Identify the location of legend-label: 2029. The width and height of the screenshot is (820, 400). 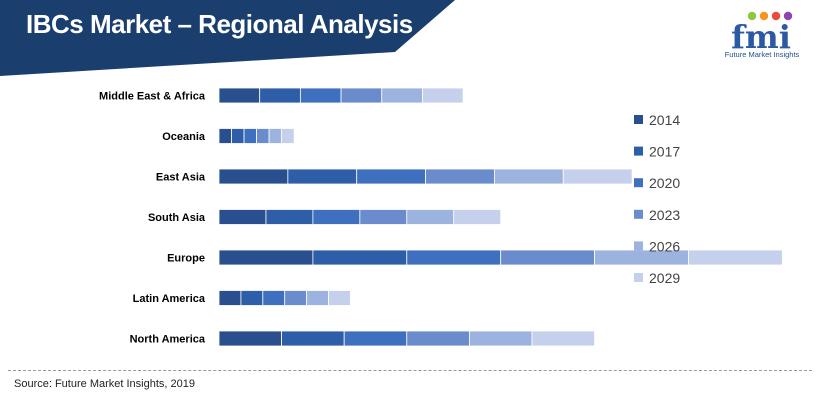
(664, 278).